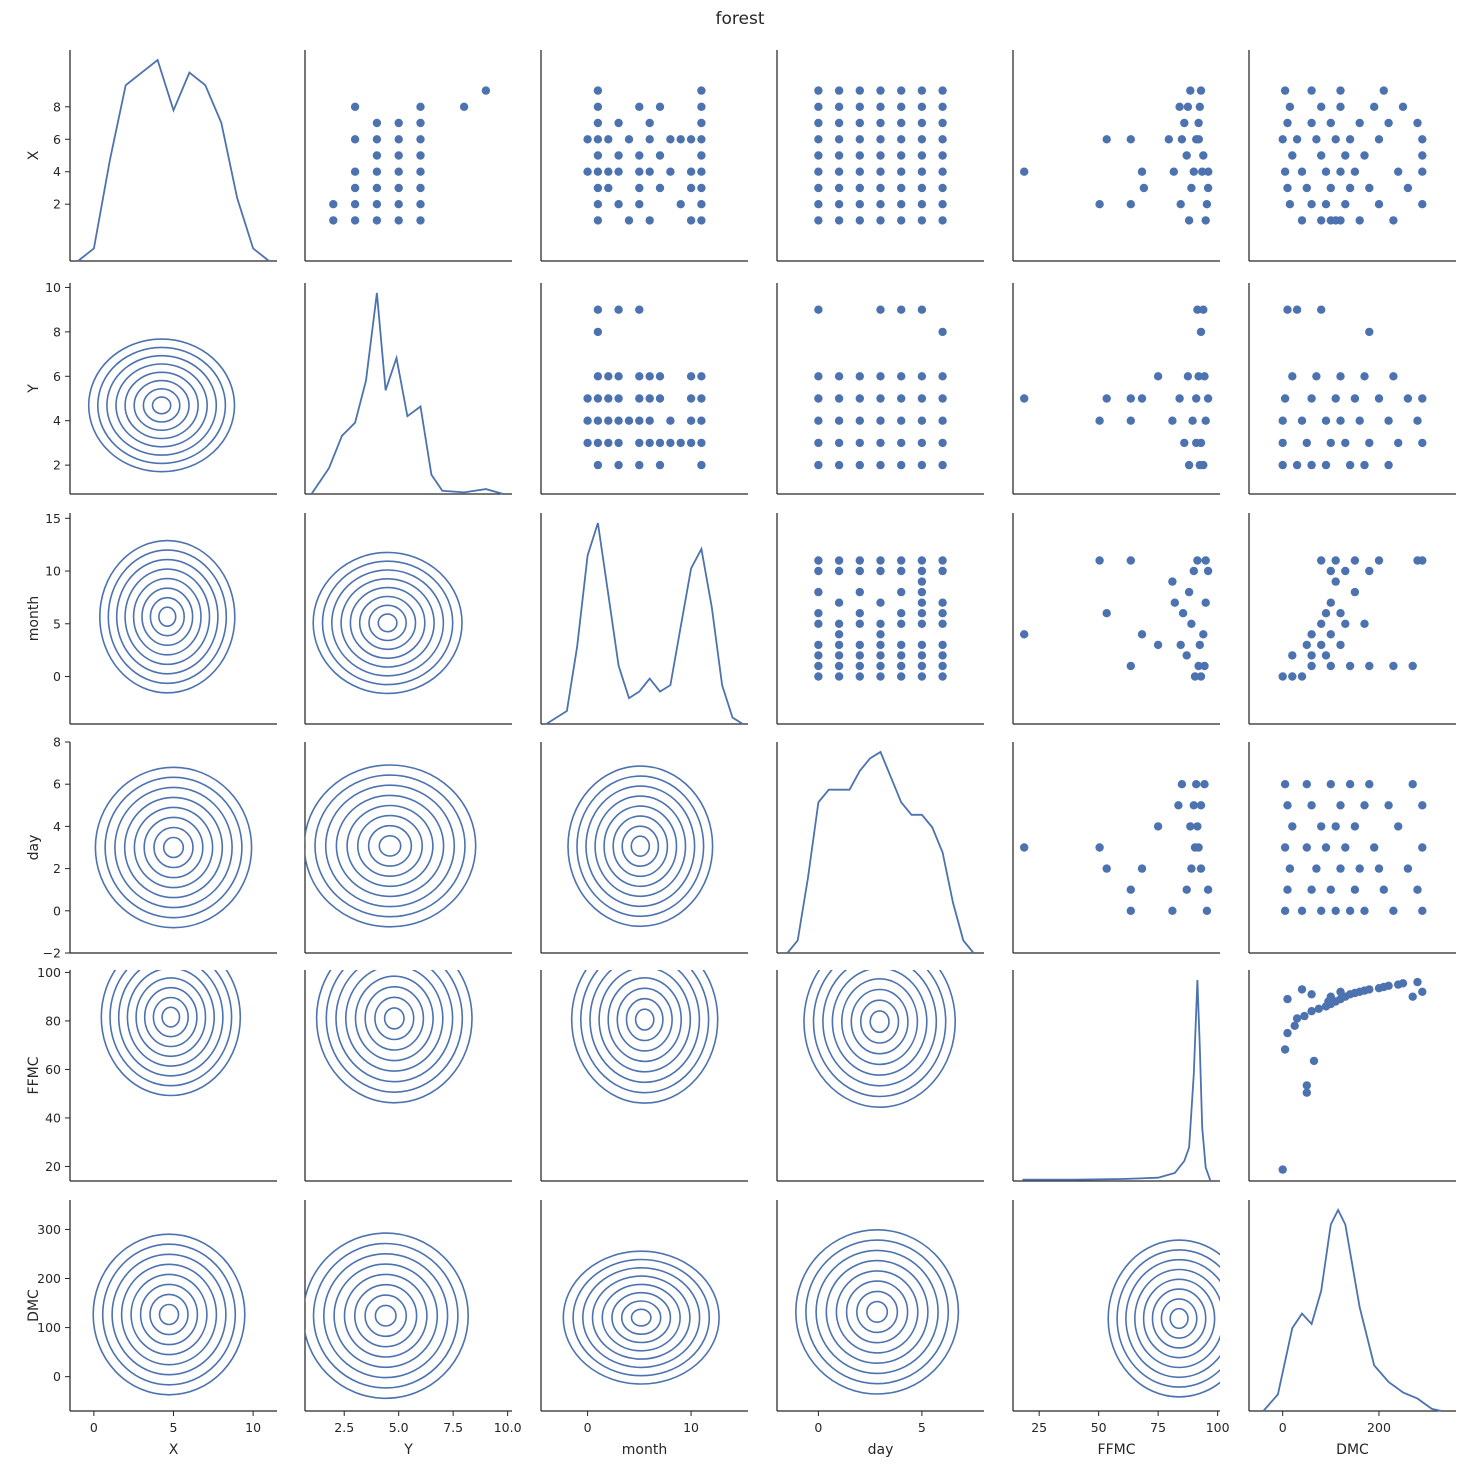 Image resolution: width=1466 pixels, height=1466 pixels. I want to click on kde-contours, so click(169, 1314).